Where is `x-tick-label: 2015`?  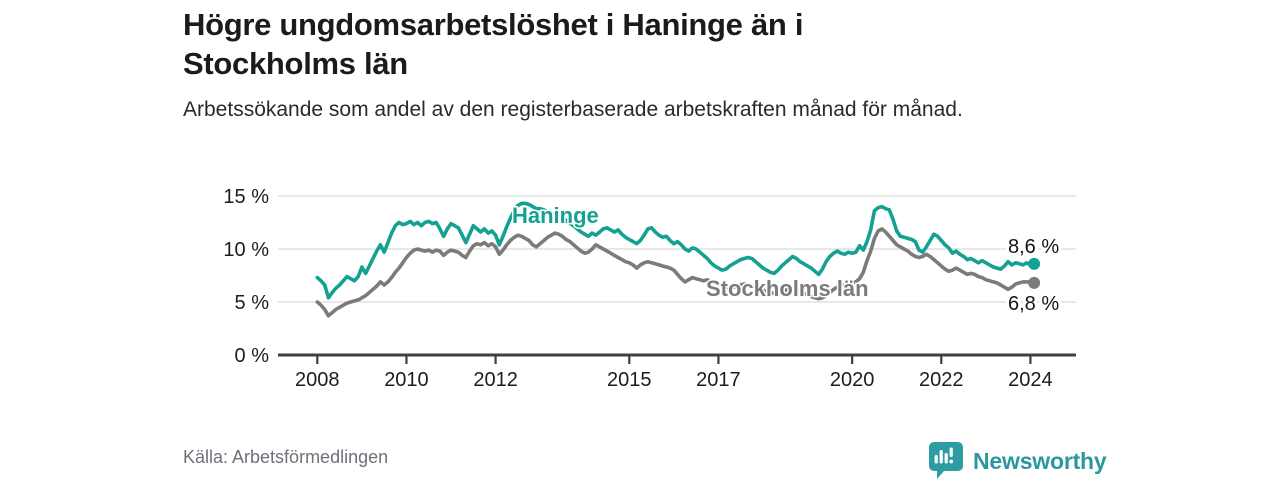 x-tick-label: 2015 is located at coordinates (629, 380).